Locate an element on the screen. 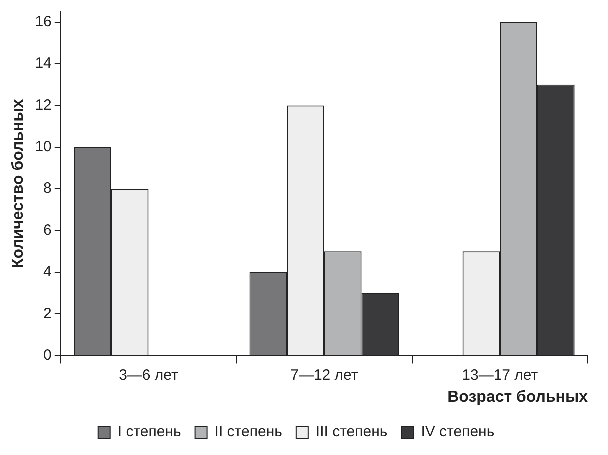 The width and height of the screenshot is (608, 455). legend-label: II степень is located at coordinates (248, 432).